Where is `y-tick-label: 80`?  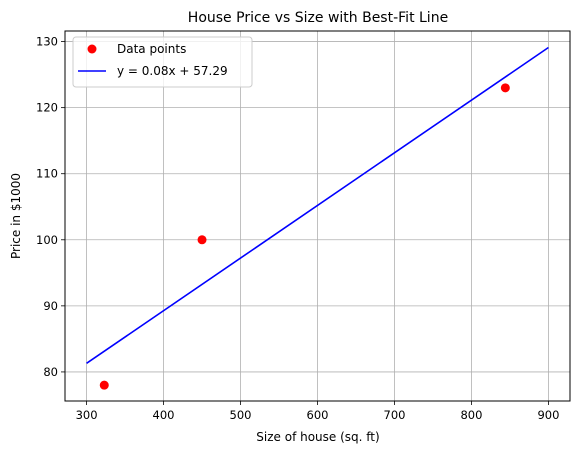 y-tick-label: 80 is located at coordinates (50, 372).